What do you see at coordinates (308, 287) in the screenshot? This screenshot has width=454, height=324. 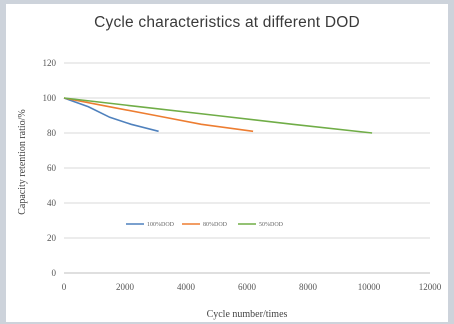 I see `x-tick-label: 8000` at bounding box center [308, 287].